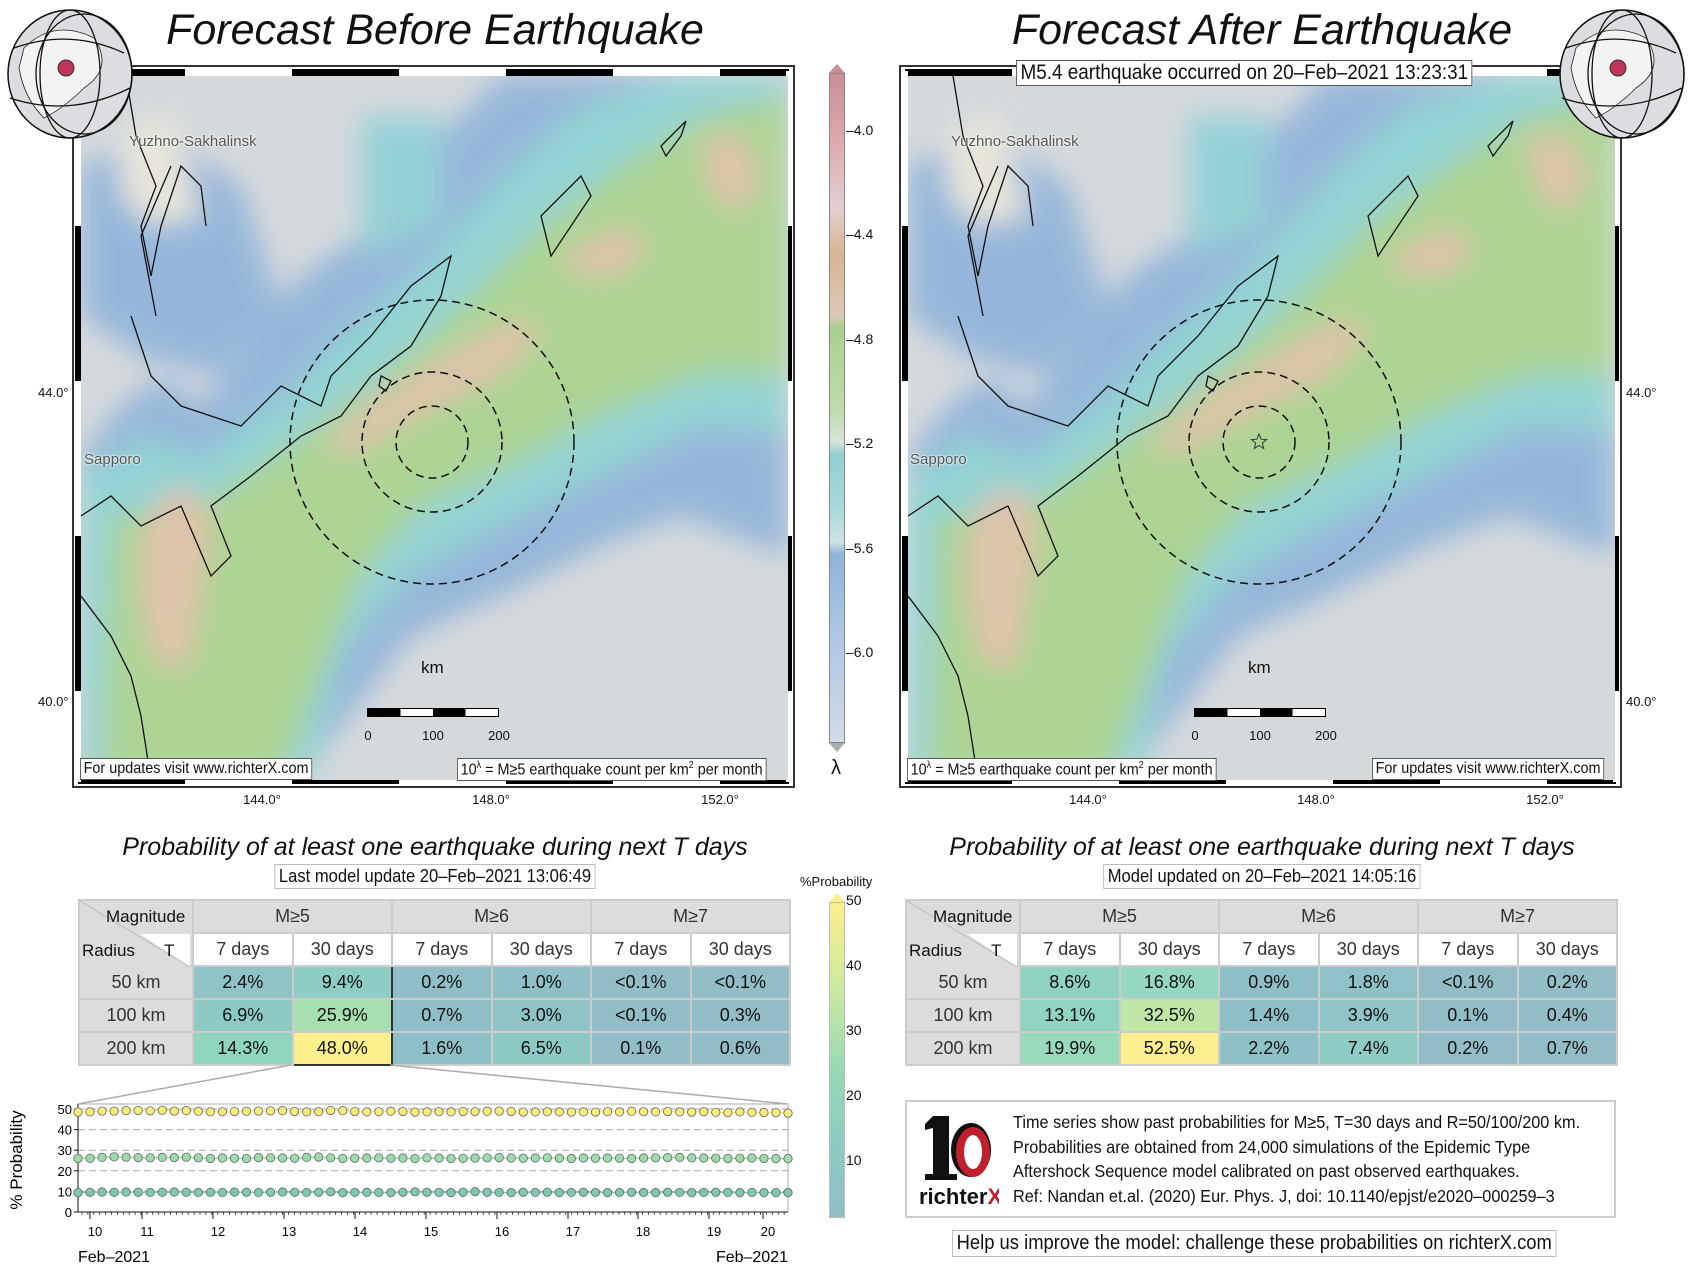  What do you see at coordinates (1368, 1048) in the screenshot?
I see `probability-cell: 7.4%` at bounding box center [1368, 1048].